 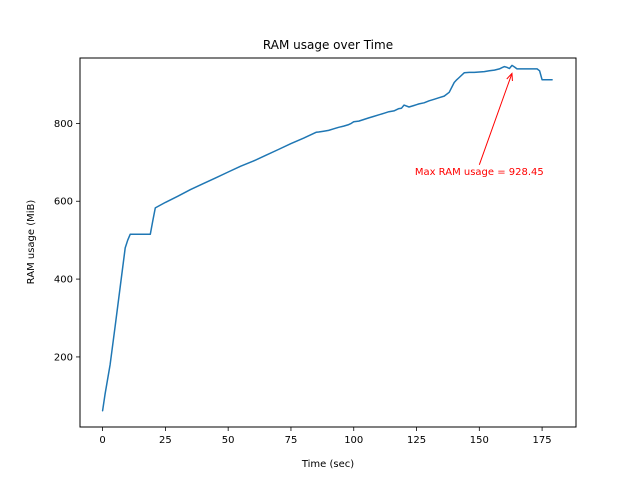 What do you see at coordinates (542, 440) in the screenshot?
I see `x-tick-label: 175` at bounding box center [542, 440].